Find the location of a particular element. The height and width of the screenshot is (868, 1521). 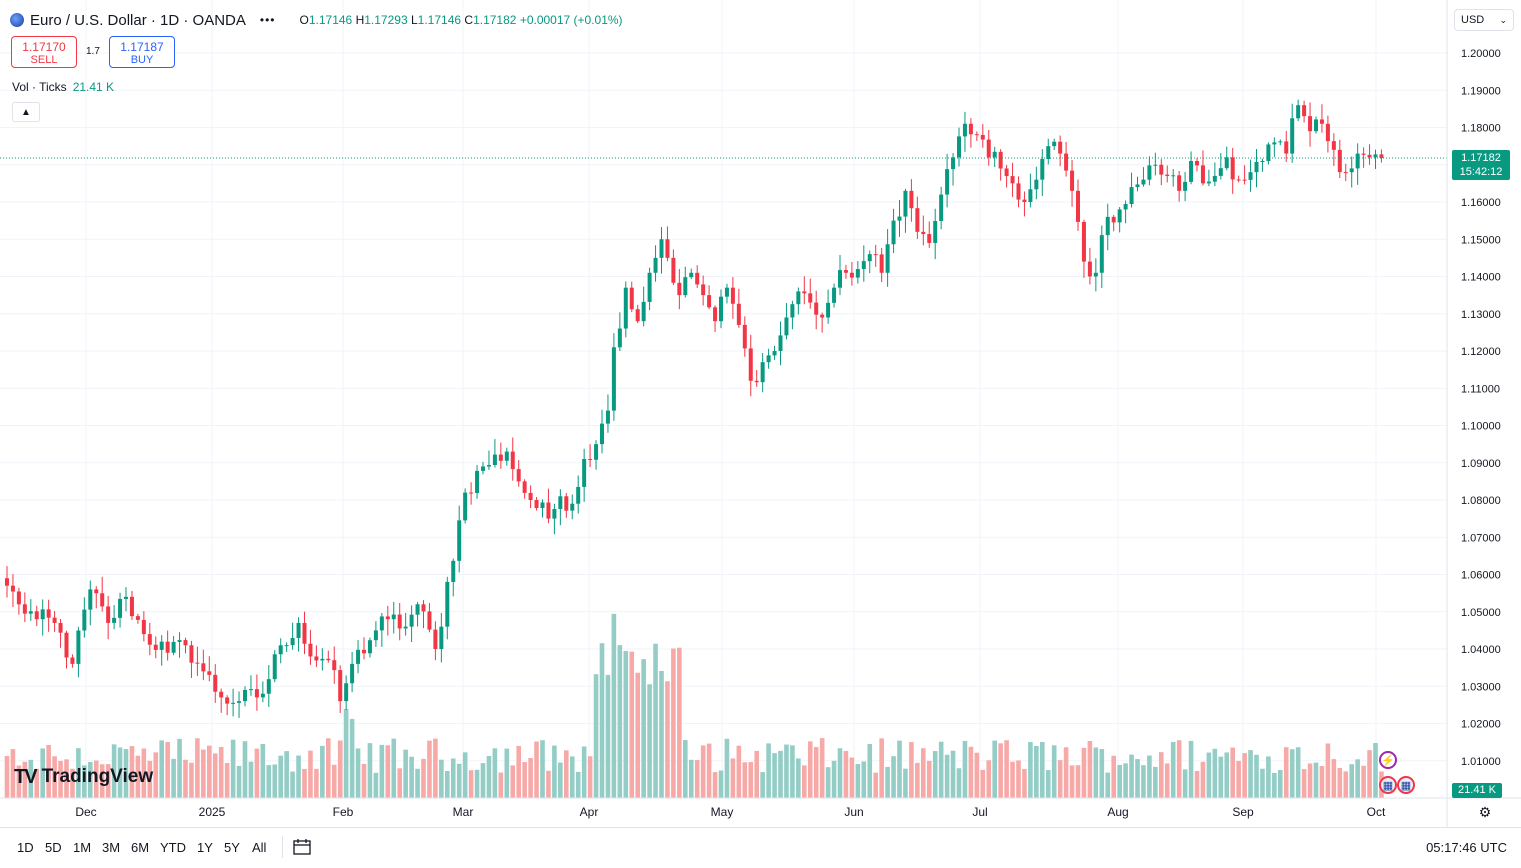

price-axis-bg is located at coordinates (1484, 413).